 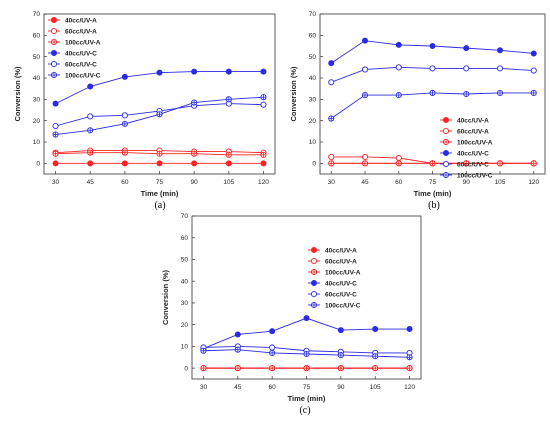 I want to click on legend-item: 40cc/UV-C, so click(x=72, y=53).